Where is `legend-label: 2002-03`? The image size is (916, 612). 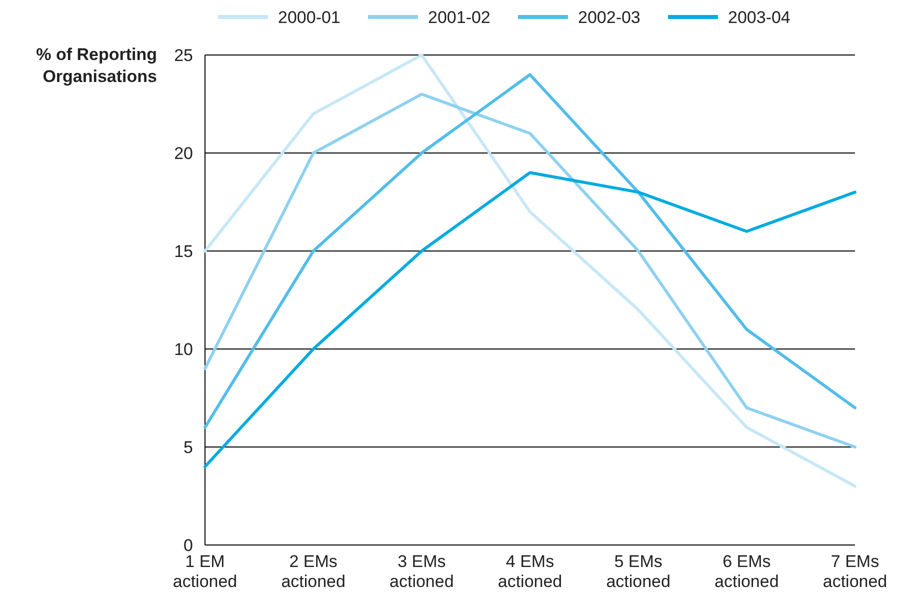
legend-label: 2002-03 is located at coordinates (609, 17).